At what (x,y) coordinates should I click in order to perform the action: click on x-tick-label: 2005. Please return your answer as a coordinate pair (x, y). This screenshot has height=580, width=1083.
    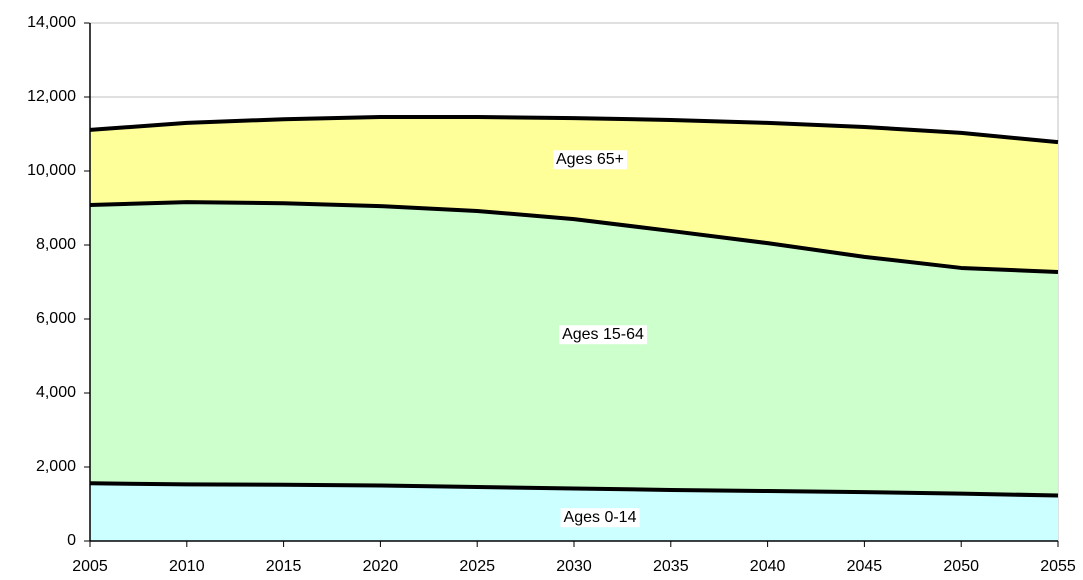
    Looking at the image, I should click on (90, 566).